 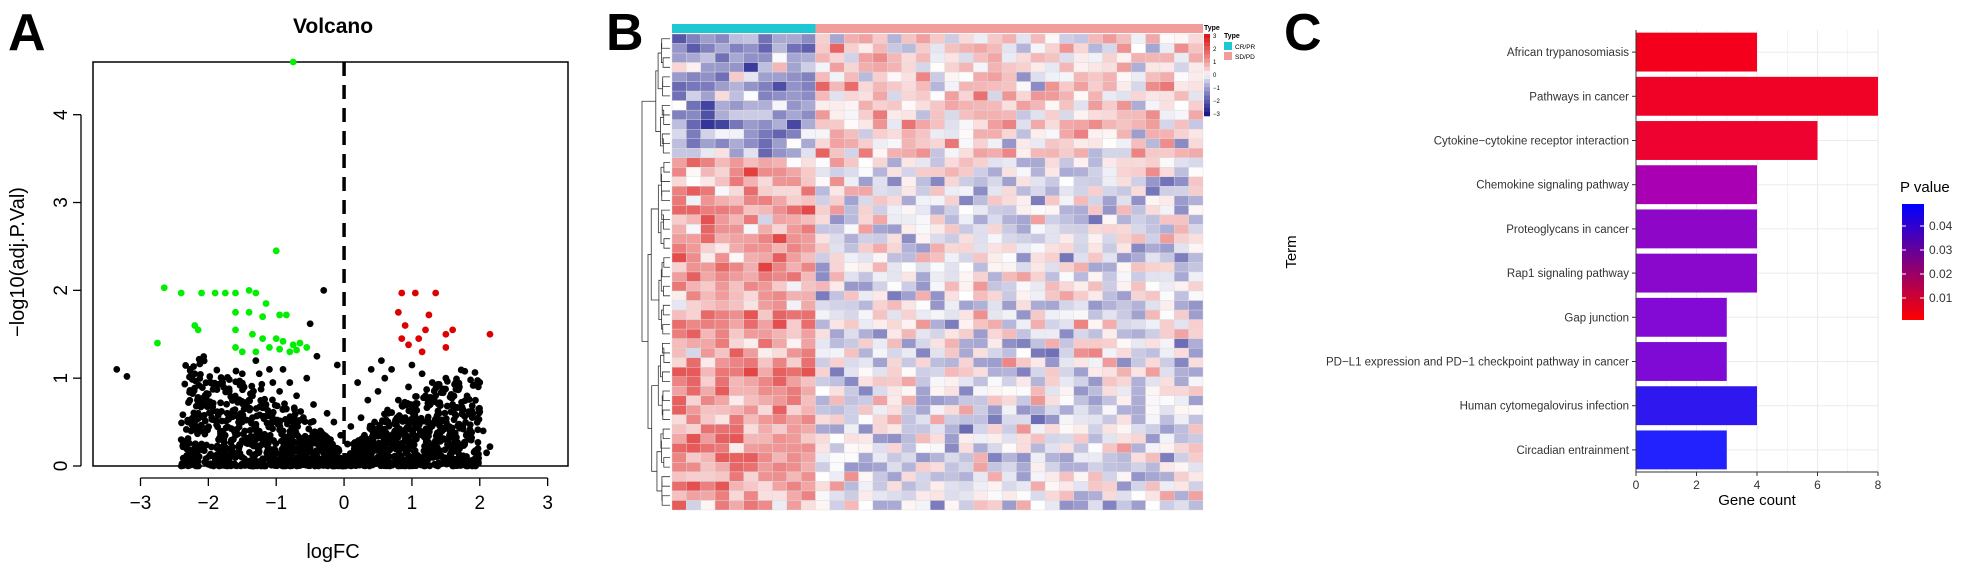 What do you see at coordinates (660, 385) in the screenshot?
I see `dendrogram-branch` at bounding box center [660, 385].